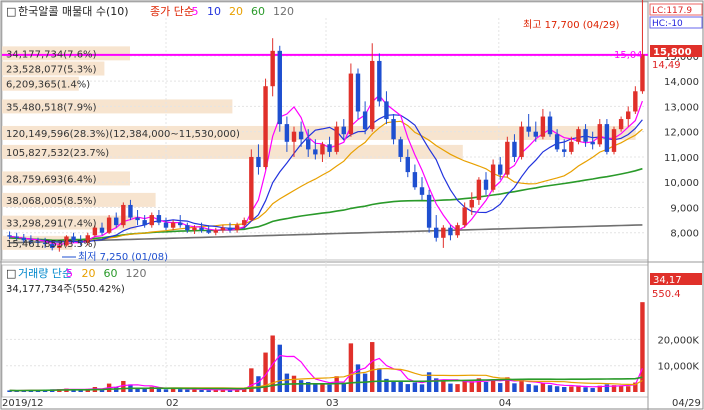  What do you see at coordinates (195, 11) in the screenshot?
I see `legend-item: 5` at bounding box center [195, 11].